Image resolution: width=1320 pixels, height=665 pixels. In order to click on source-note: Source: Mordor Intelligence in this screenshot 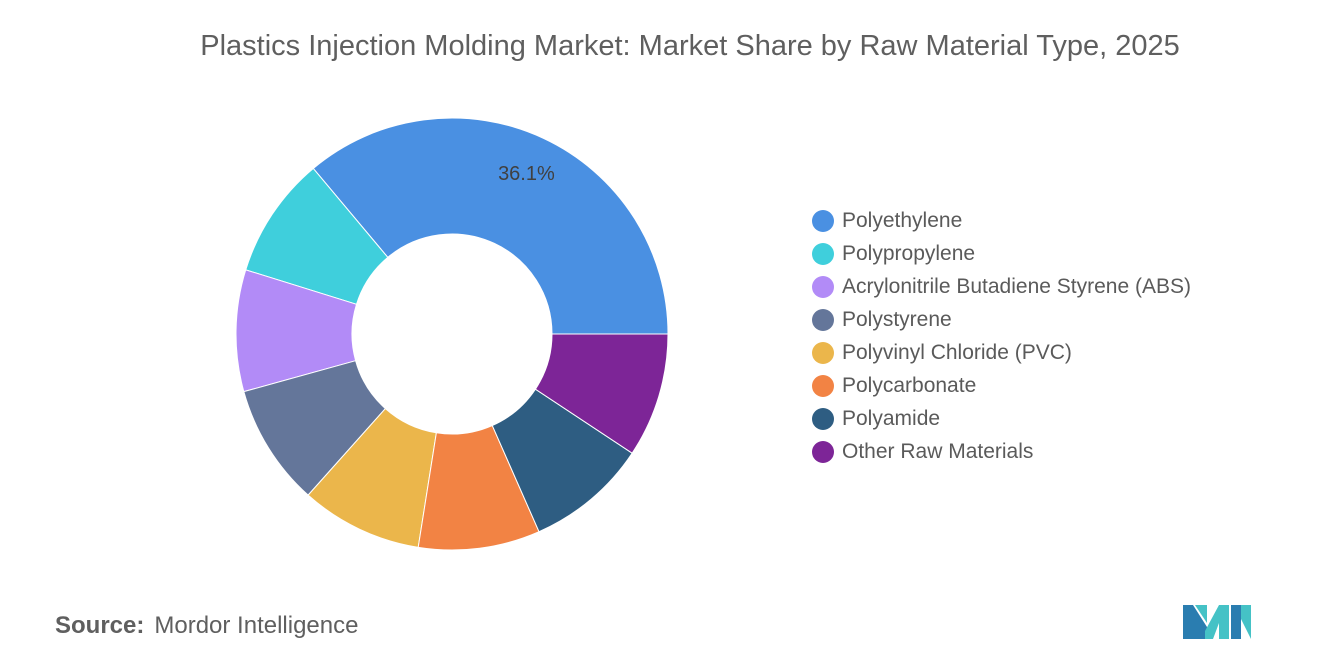, I will do `click(206, 626)`.